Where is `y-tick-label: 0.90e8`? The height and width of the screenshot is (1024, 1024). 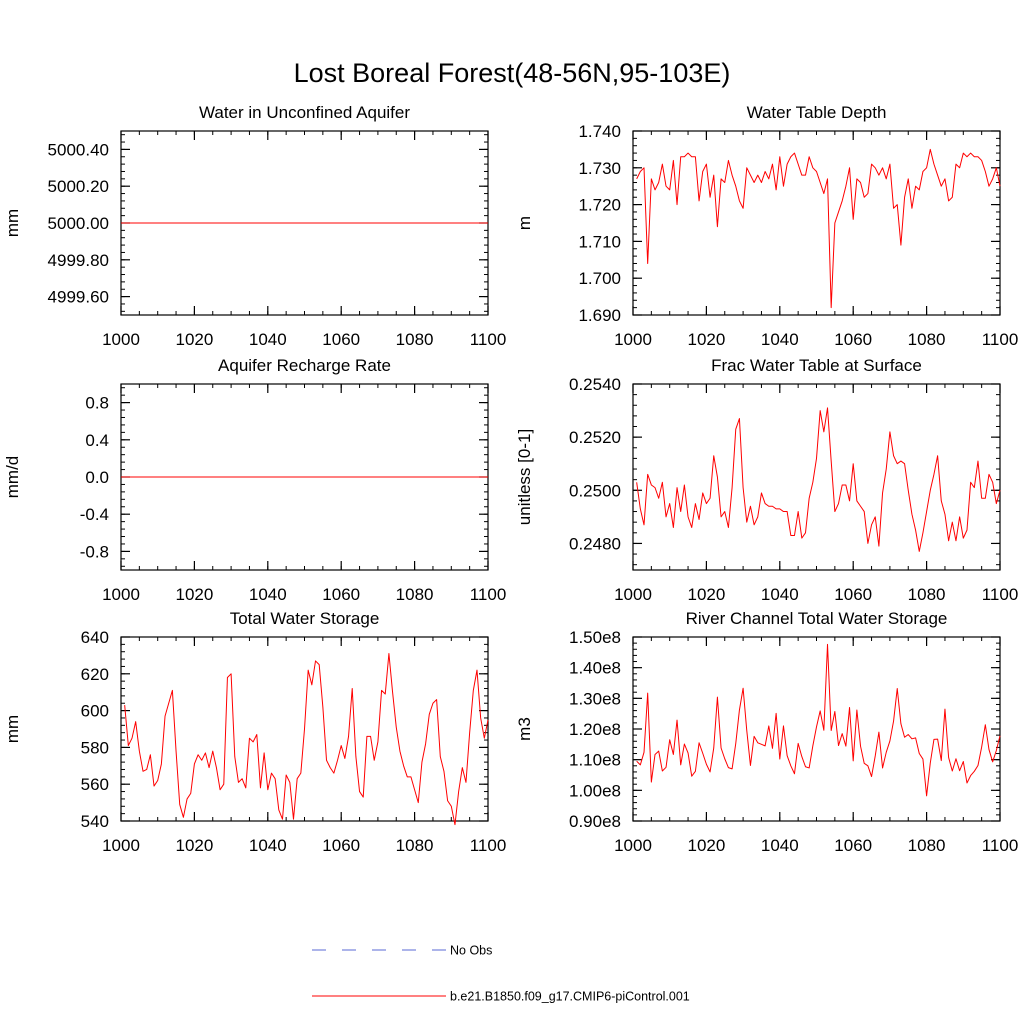
y-tick-label: 0.90e8 is located at coordinates (595, 821).